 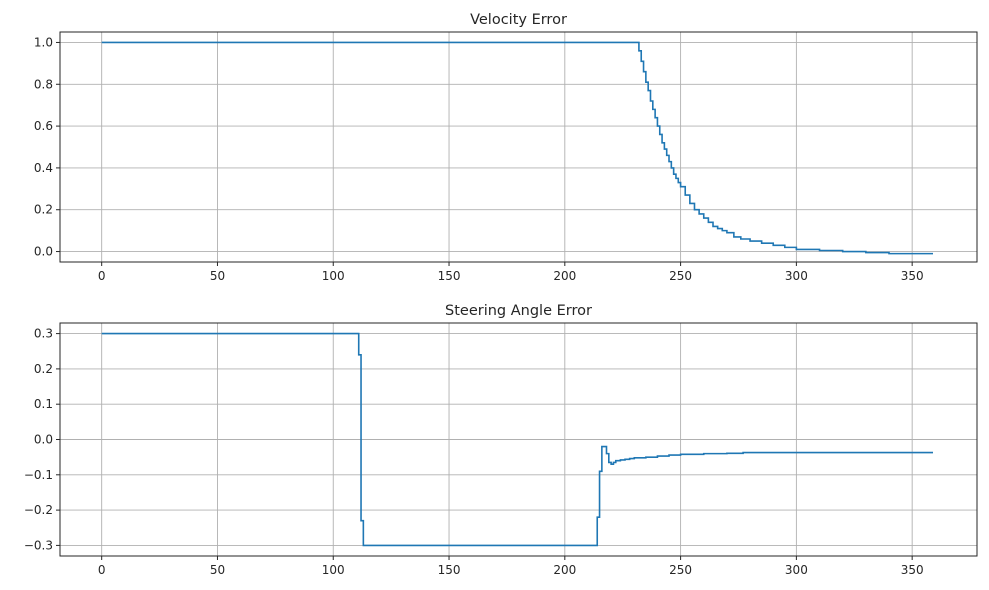 I want to click on y-tick-label: 1.0, so click(x=43, y=42).